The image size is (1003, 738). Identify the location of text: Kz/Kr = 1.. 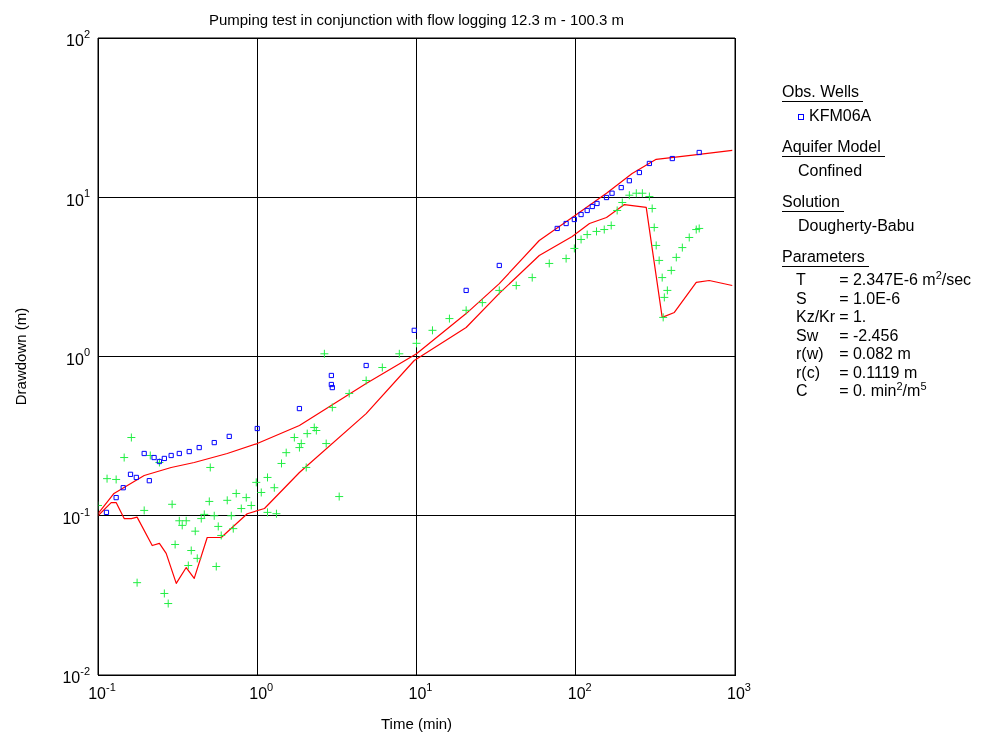
(832, 317).